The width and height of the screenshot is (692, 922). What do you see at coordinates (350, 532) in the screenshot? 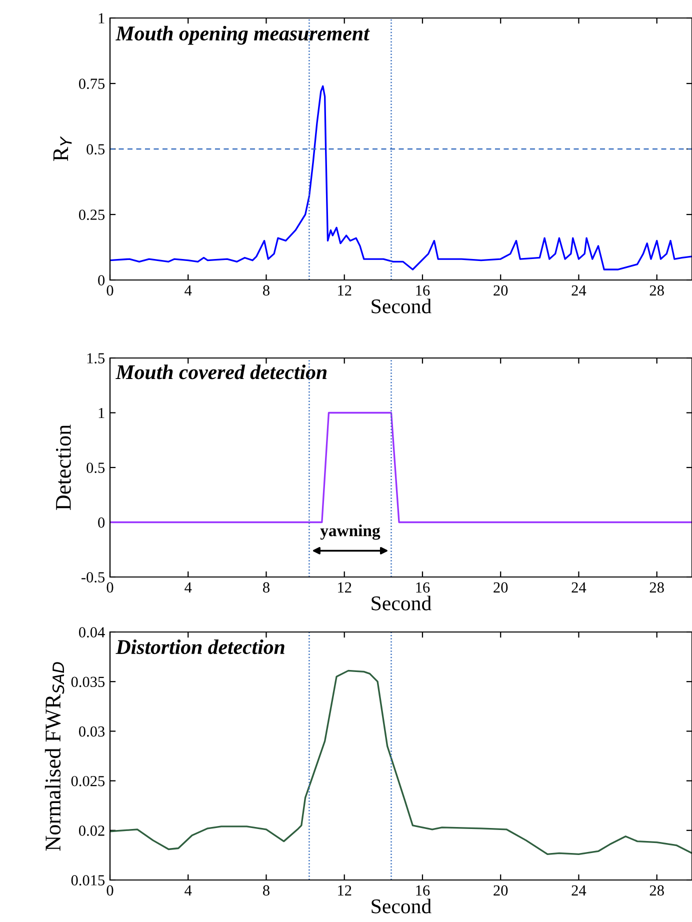
I see `annotation: yawning` at bounding box center [350, 532].